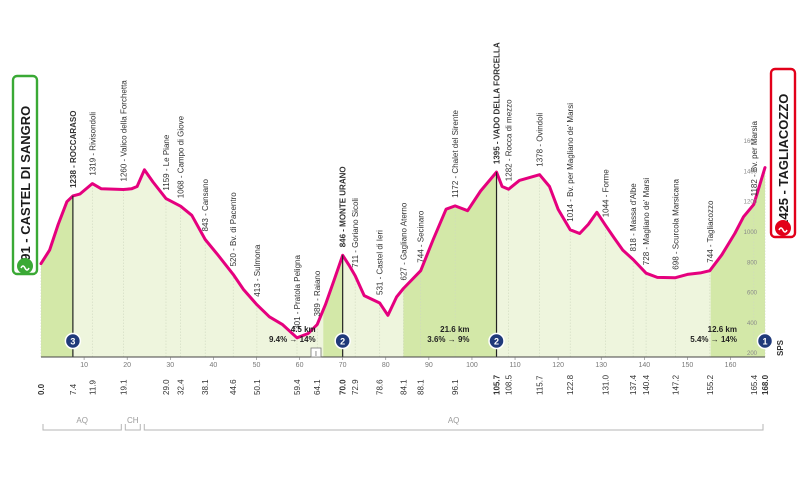 This screenshot has height=489, width=800. Describe the element at coordinates (751, 142) in the screenshot. I see `alt-tick-label-7: 1600` at that location.